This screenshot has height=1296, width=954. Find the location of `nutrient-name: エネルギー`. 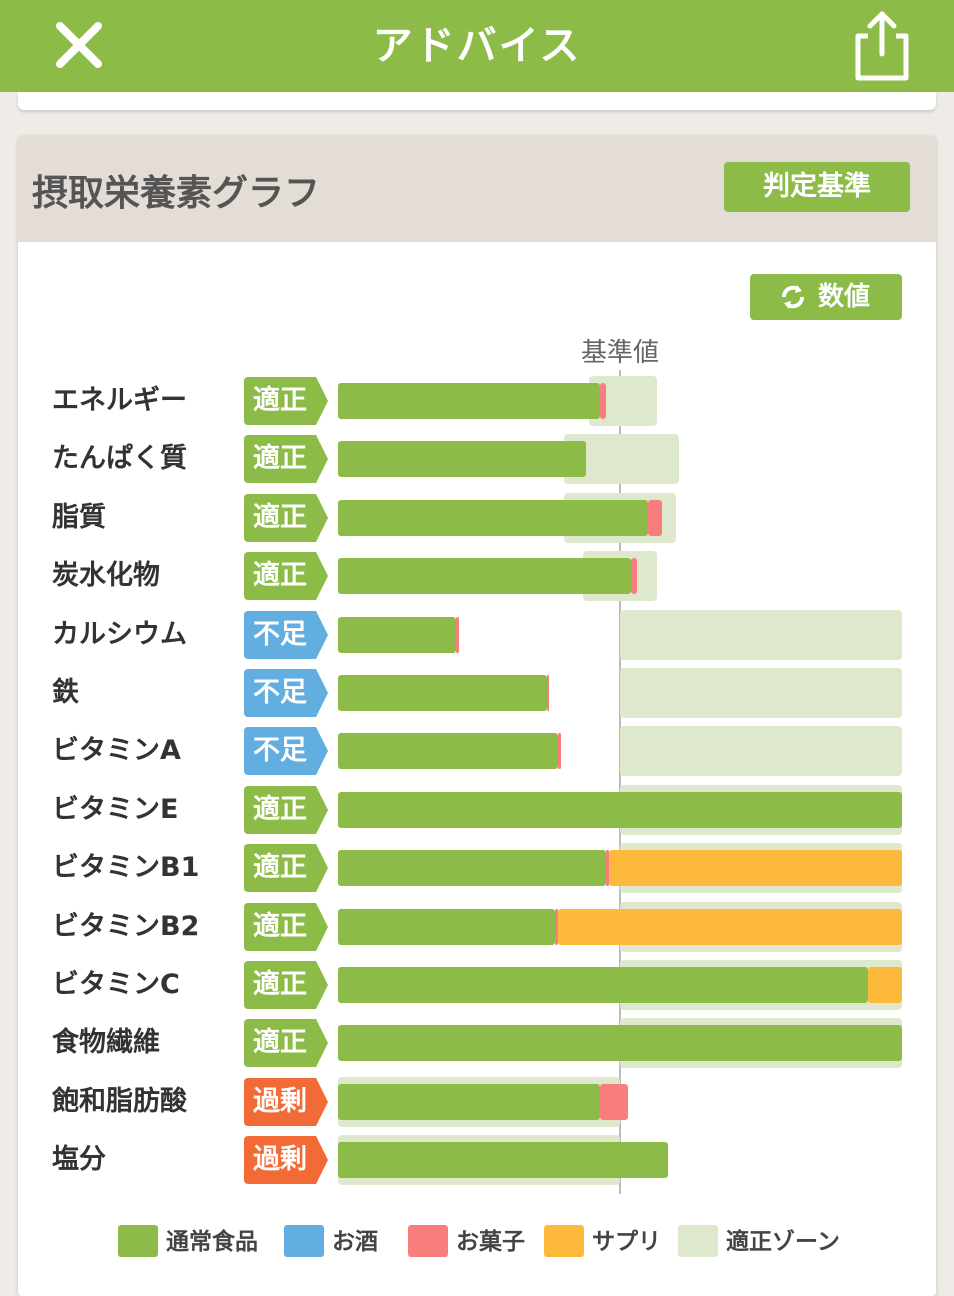

nutrient-name: エネルギー is located at coordinates (119, 400).